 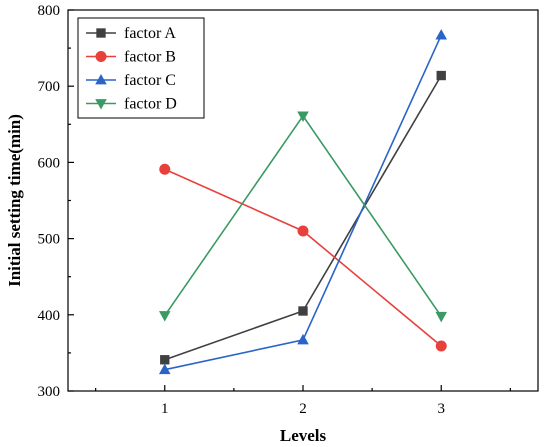 I want to click on y-axis-title: Initial setting time(min), so click(x=14, y=200).